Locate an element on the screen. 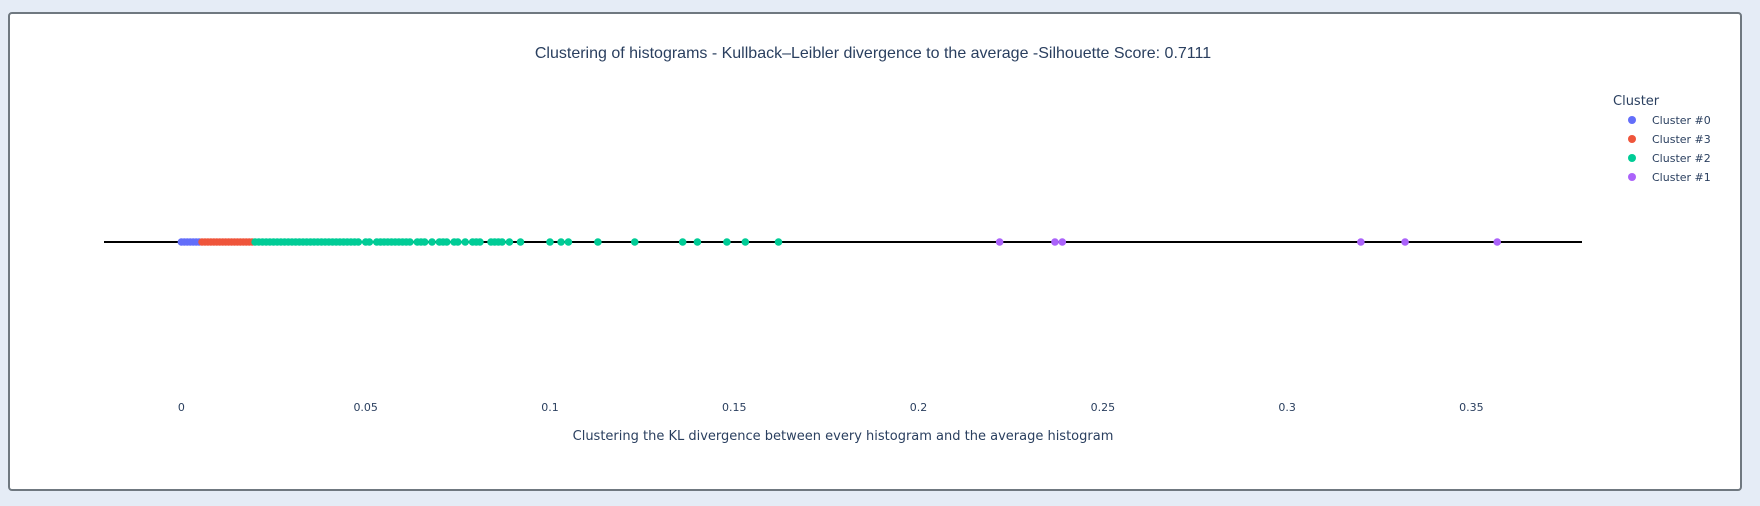  x-tick-label: 0.05 is located at coordinates (365, 407).